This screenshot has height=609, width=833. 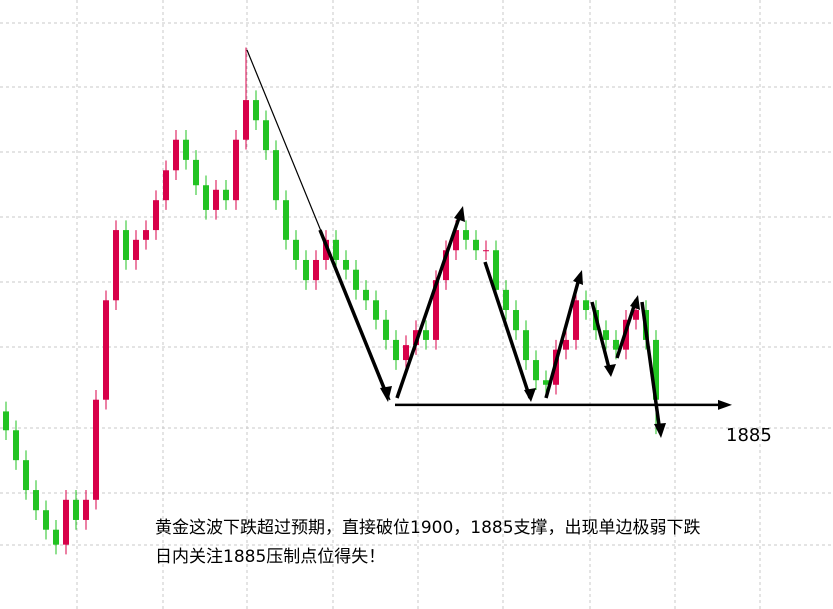 What do you see at coordinates (270, 557) in the screenshot?
I see `annotation: 日内关注1885压制点位得失！` at bounding box center [270, 557].